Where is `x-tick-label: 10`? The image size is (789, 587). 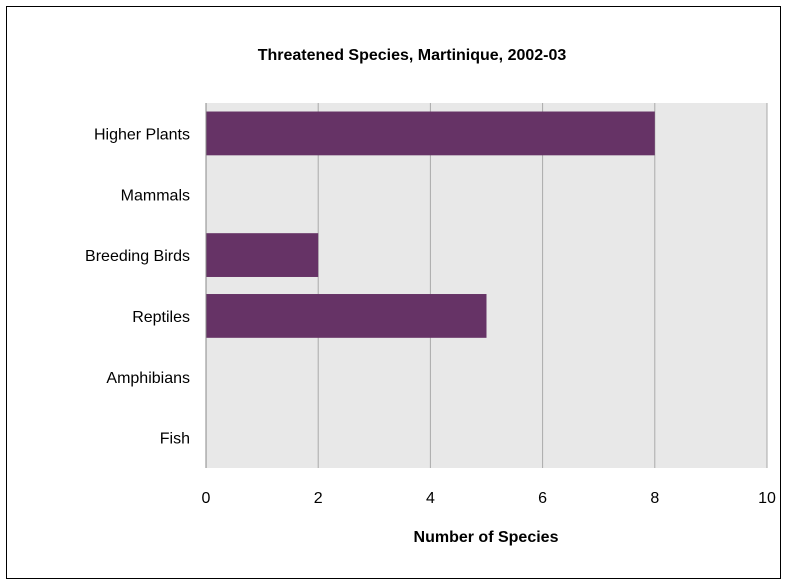 x-tick-label: 10 is located at coordinates (767, 498).